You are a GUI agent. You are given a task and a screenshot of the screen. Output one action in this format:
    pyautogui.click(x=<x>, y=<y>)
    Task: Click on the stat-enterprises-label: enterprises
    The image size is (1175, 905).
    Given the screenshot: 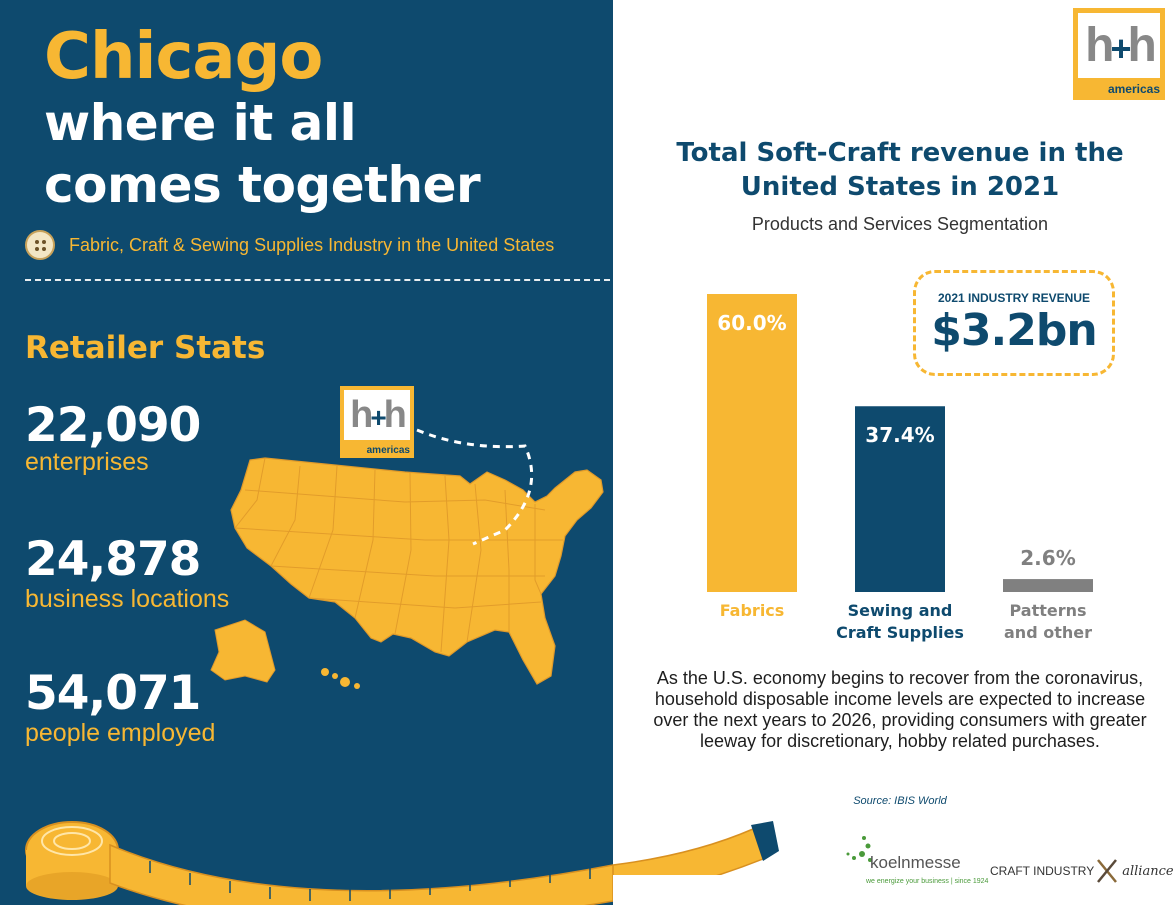 What is the action you would take?
    pyautogui.click(x=87, y=462)
    